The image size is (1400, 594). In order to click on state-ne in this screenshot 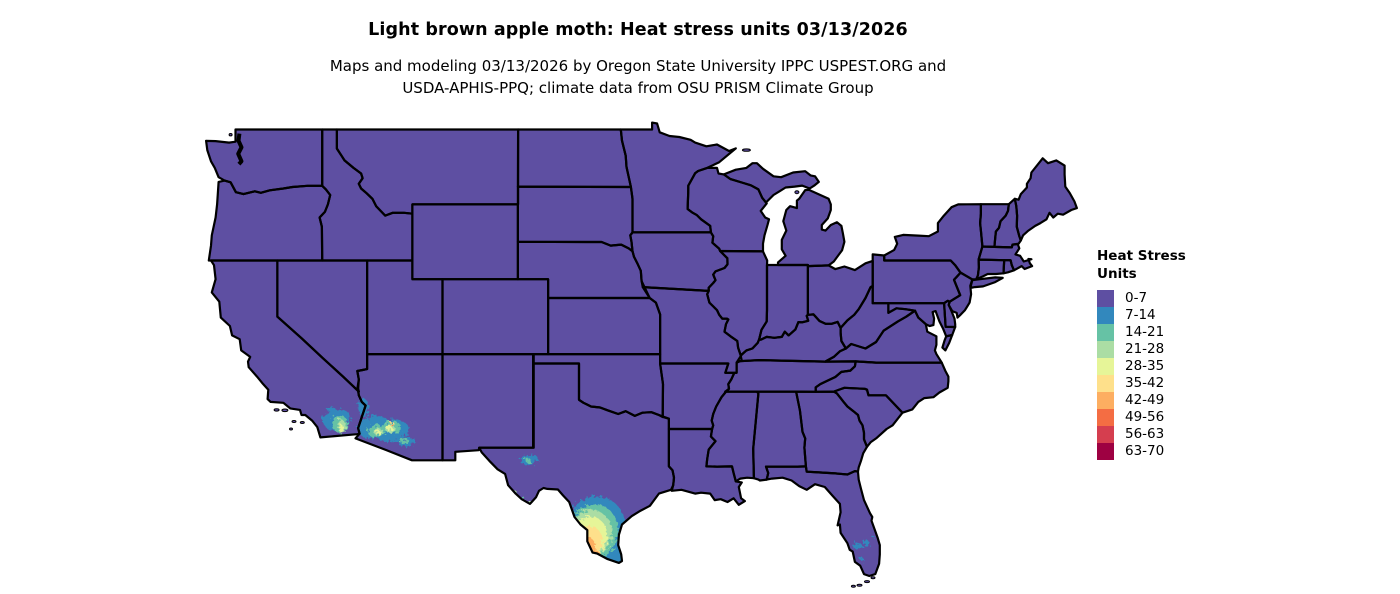, I will do `click(583, 269)`.